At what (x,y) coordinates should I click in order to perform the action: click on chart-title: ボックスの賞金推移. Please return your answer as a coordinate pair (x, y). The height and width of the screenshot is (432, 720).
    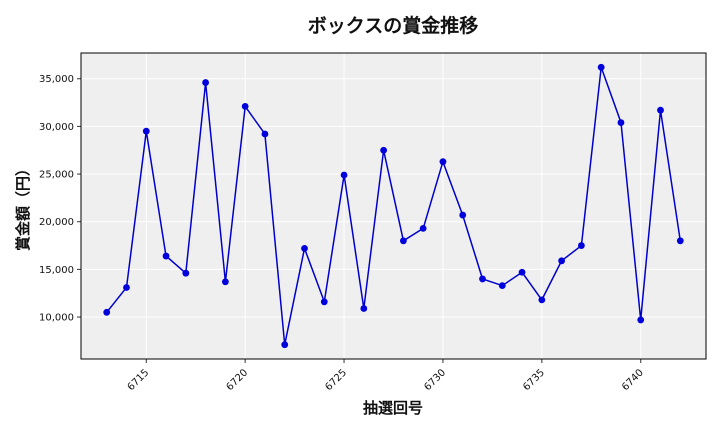
    Looking at the image, I should click on (393, 25).